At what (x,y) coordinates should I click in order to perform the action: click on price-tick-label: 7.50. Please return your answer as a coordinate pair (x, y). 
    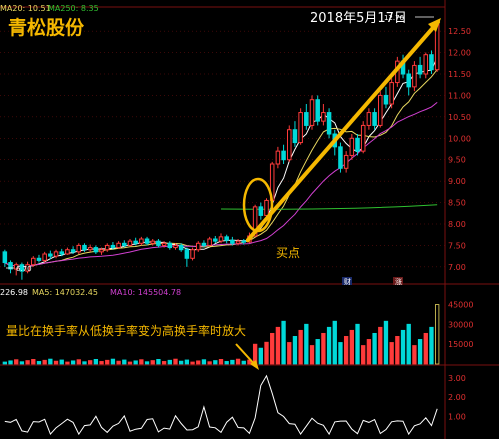
    Looking at the image, I should click on (457, 245).